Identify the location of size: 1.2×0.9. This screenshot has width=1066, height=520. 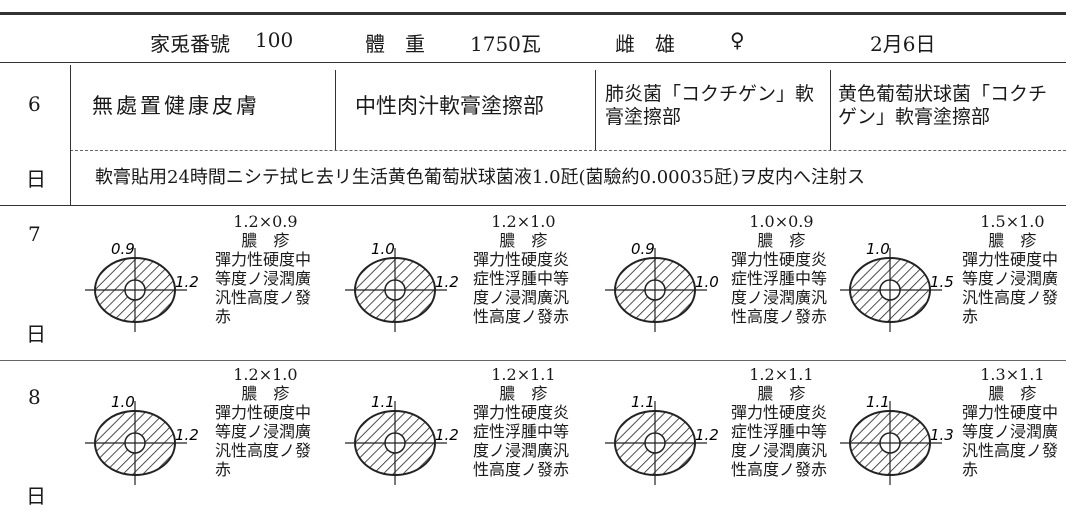
(265, 221).